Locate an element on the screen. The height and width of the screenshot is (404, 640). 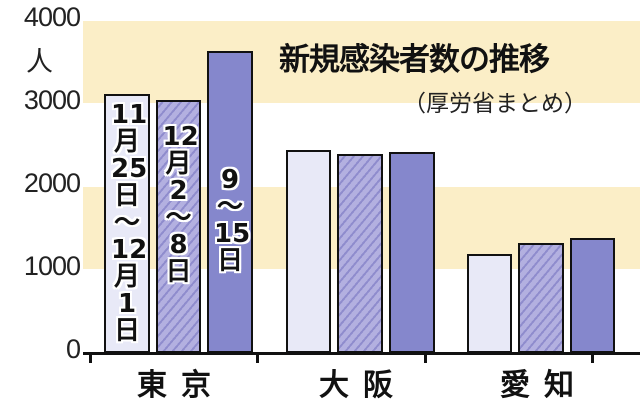
category-aichi: 愛知 is located at coordinates (544, 385).